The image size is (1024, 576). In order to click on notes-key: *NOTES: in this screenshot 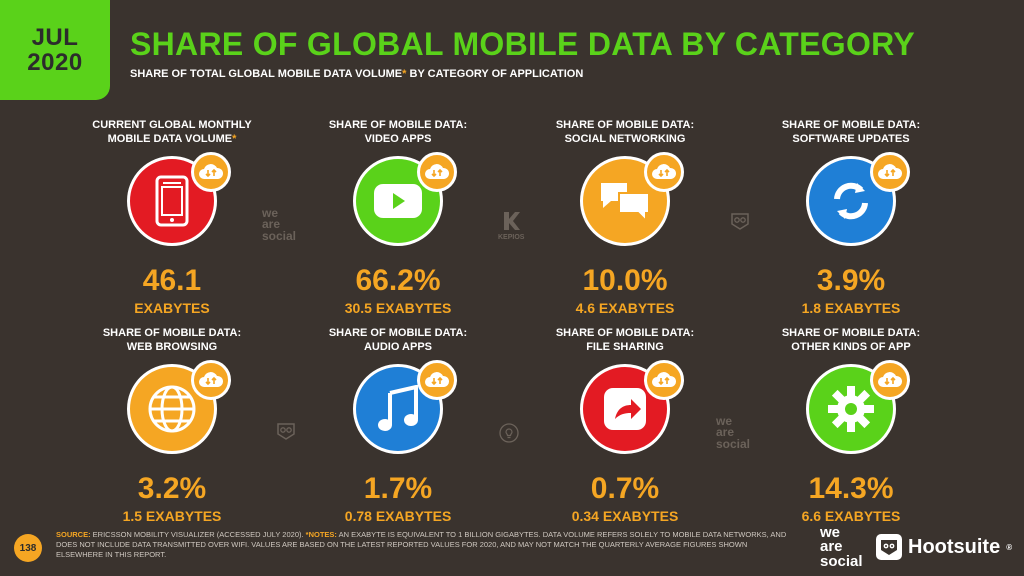, I will do `click(321, 534)`.